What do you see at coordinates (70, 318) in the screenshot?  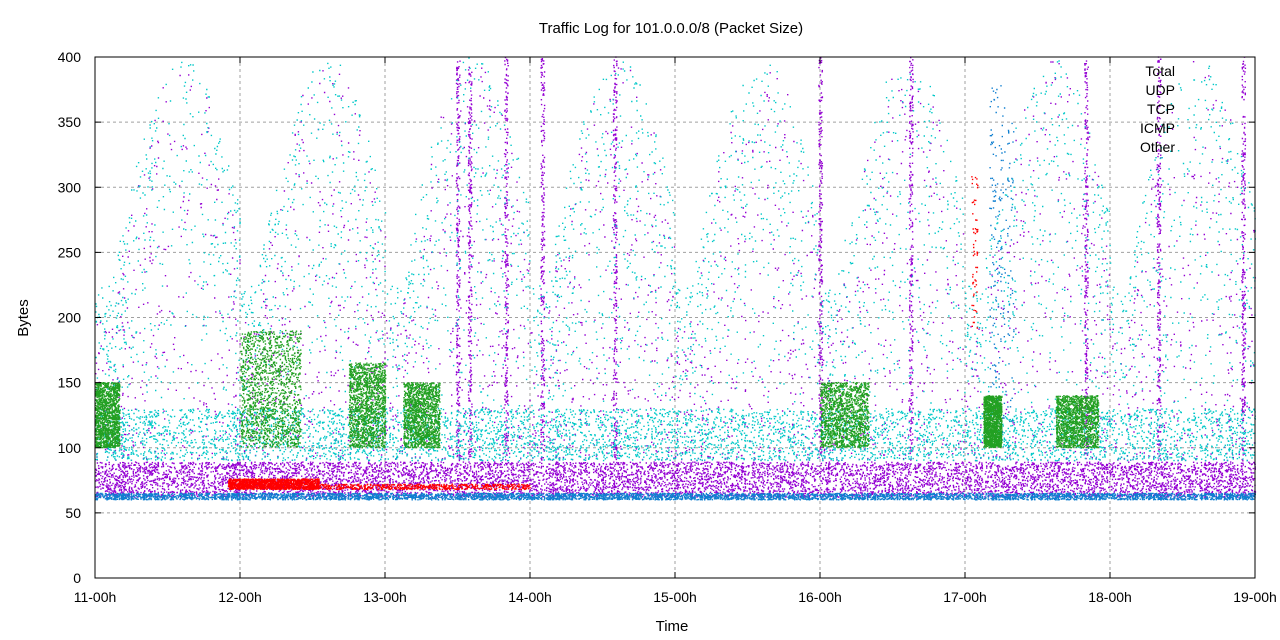 I see `y-tick-label: 200` at bounding box center [70, 318].